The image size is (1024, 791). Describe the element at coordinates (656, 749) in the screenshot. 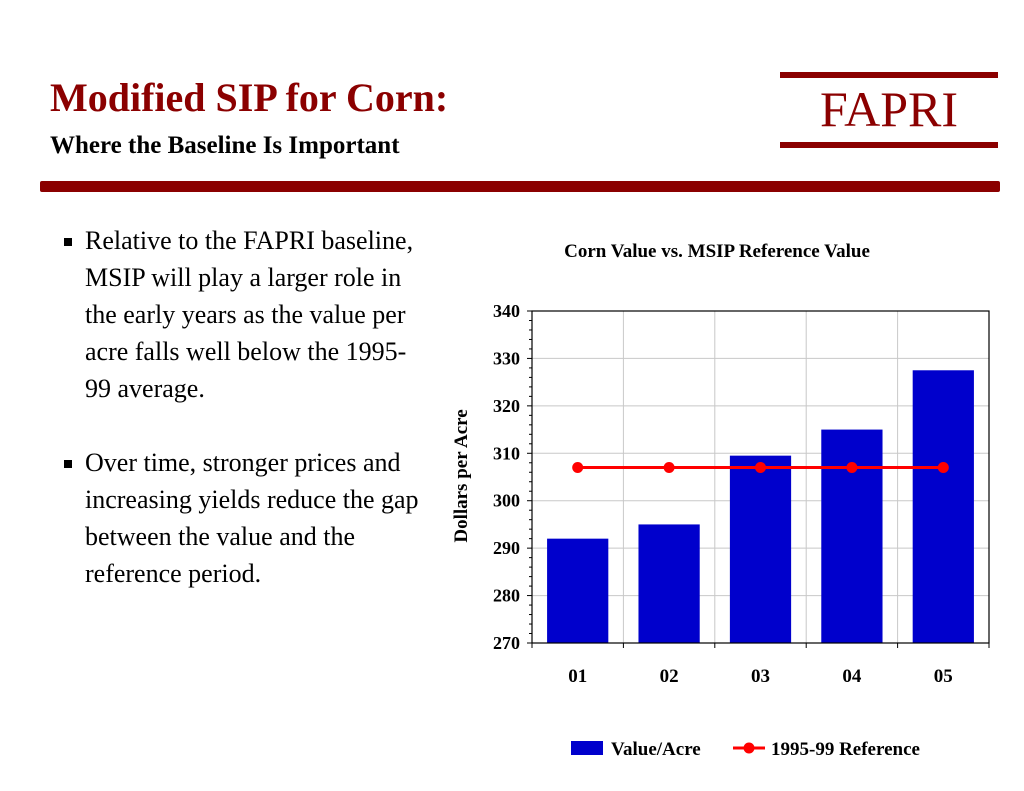

I see `legend-label-value-per-acre: Value/Acre` at that location.